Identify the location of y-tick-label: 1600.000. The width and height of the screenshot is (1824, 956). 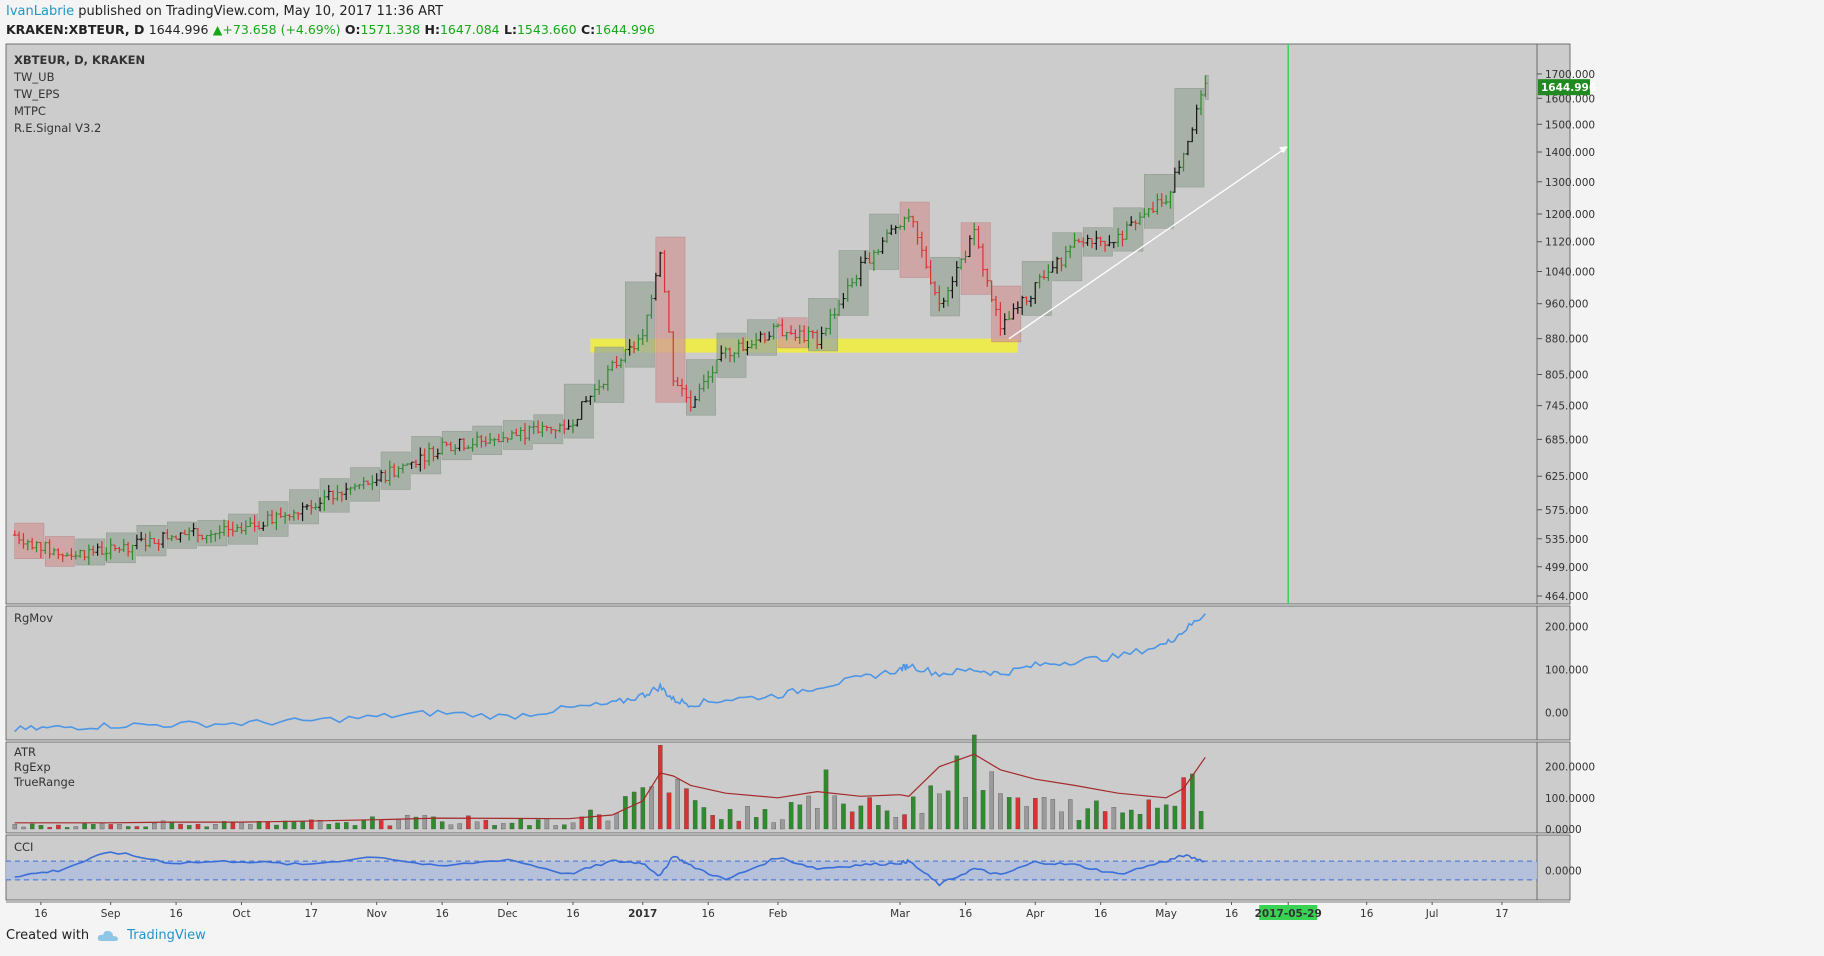
(1570, 99).